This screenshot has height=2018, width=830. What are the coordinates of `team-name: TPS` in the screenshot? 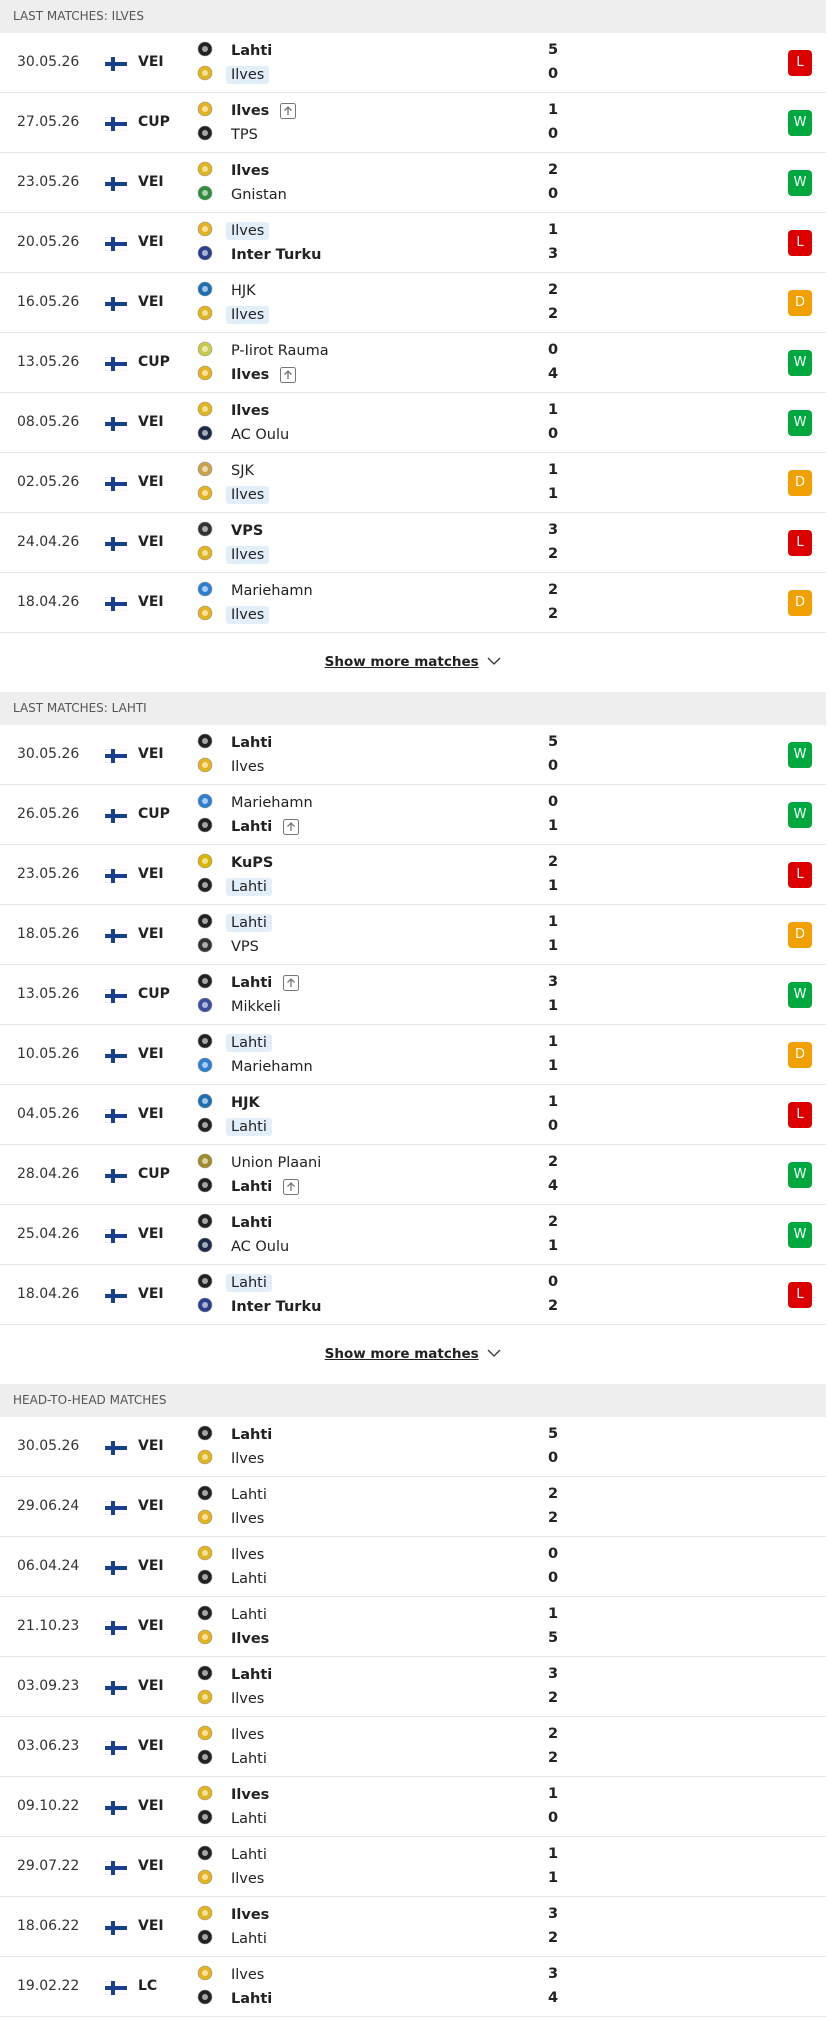 It's located at (244, 135).